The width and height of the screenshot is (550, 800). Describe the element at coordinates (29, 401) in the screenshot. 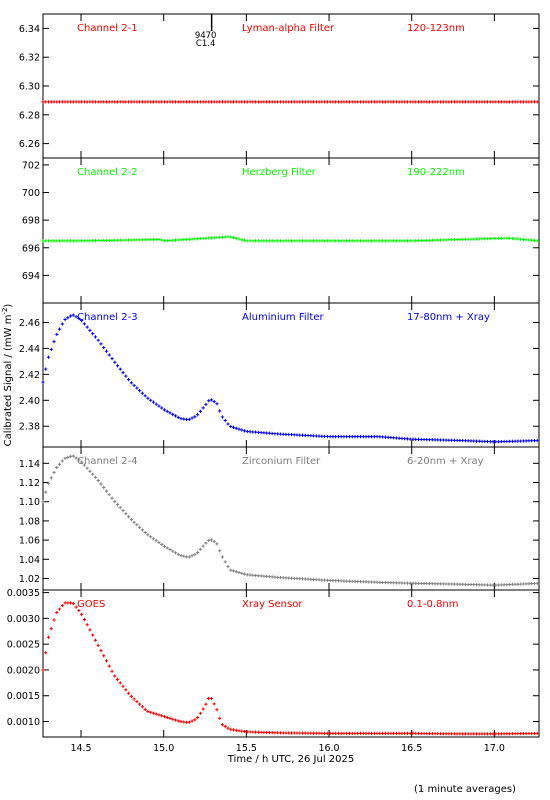

I see `y-tick-label: 2.40` at that location.